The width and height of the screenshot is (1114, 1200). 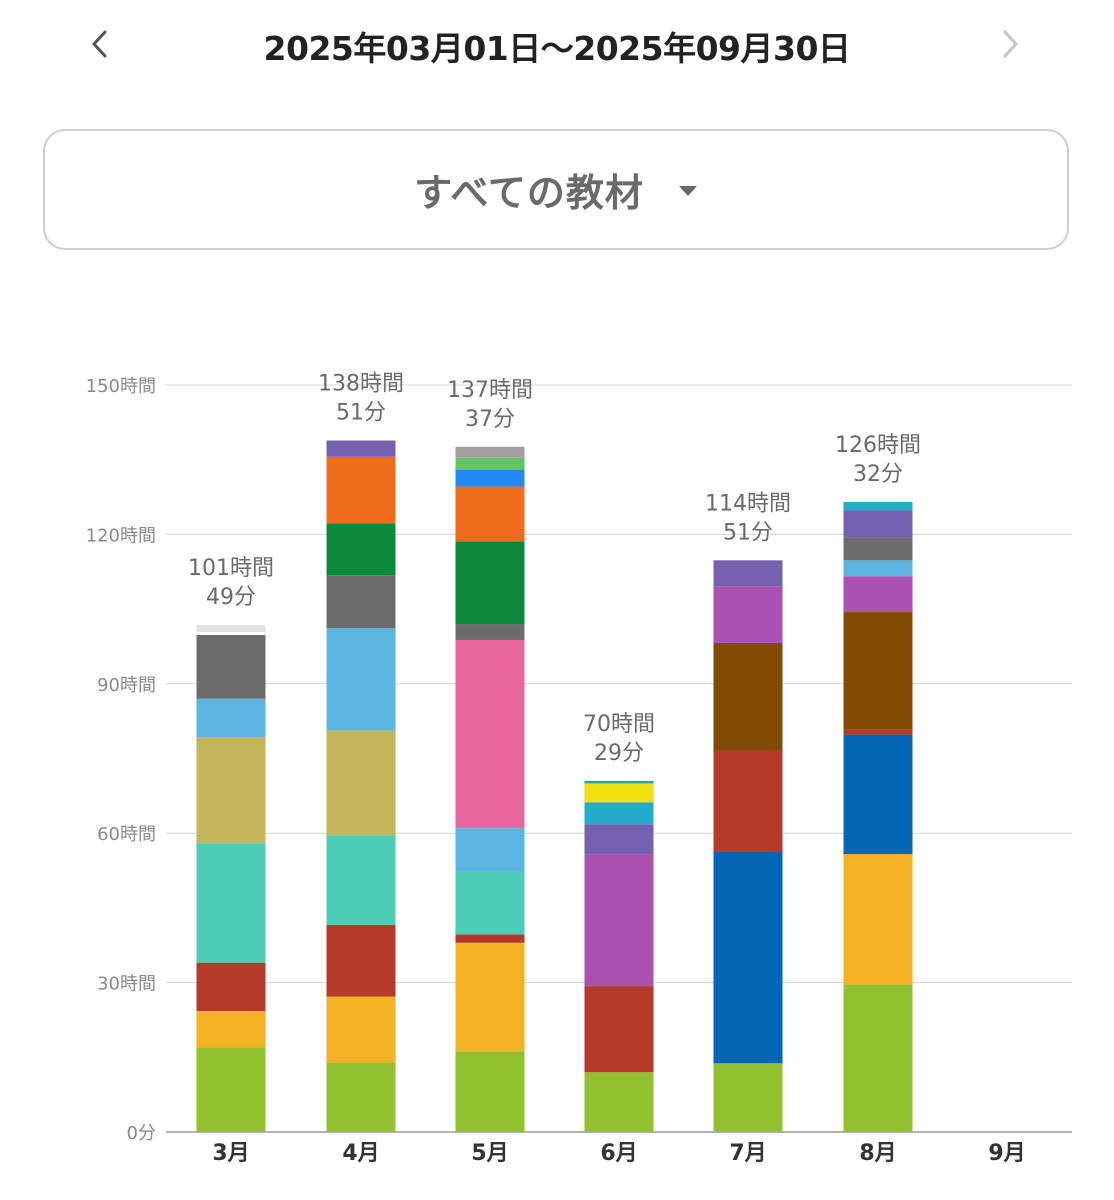 What do you see at coordinates (360, 1153) in the screenshot?
I see `x-category-label: 4月` at bounding box center [360, 1153].